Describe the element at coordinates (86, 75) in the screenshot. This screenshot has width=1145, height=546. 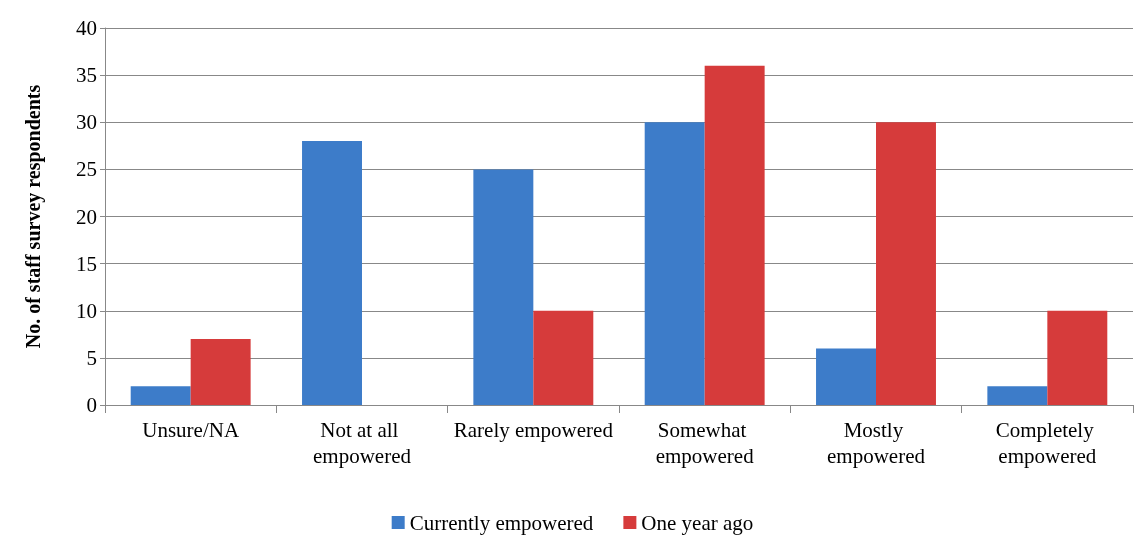
I see `y-tick-label: 35` at that location.